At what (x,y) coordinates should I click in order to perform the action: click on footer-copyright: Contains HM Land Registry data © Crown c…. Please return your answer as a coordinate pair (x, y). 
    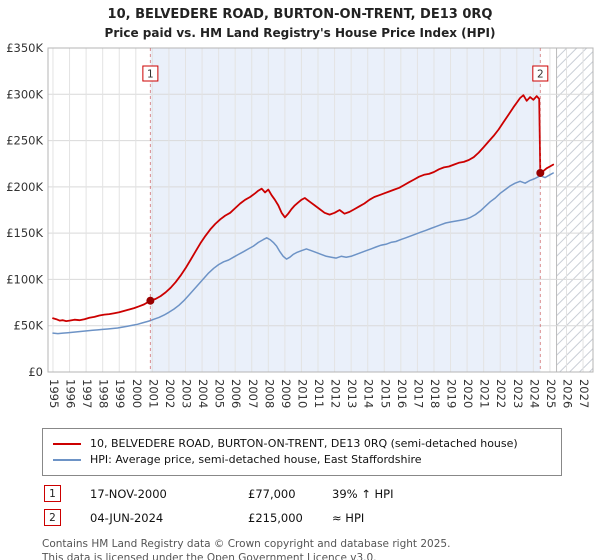
    Looking at the image, I should click on (246, 544).